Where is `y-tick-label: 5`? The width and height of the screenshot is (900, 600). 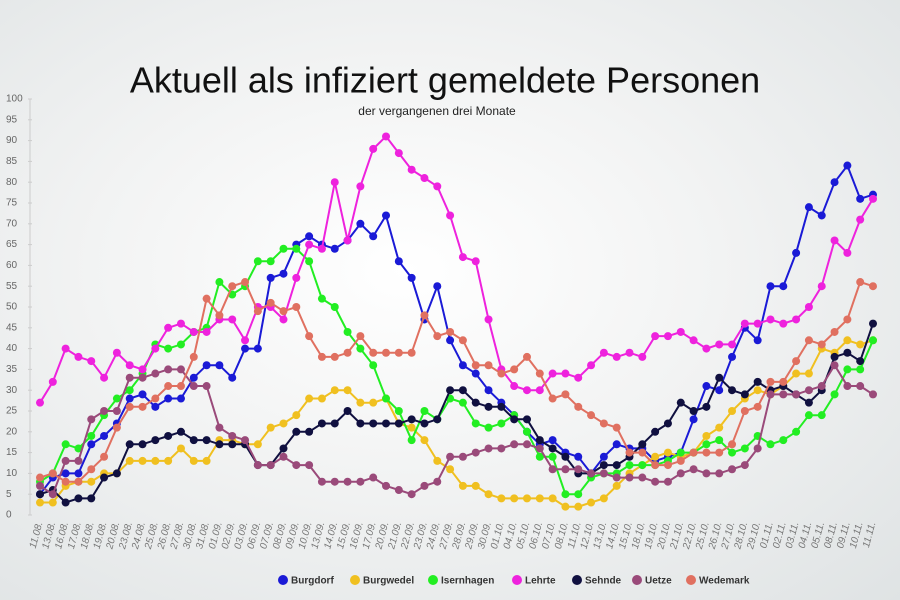
y-tick-label: 5 is located at coordinates (9, 494).